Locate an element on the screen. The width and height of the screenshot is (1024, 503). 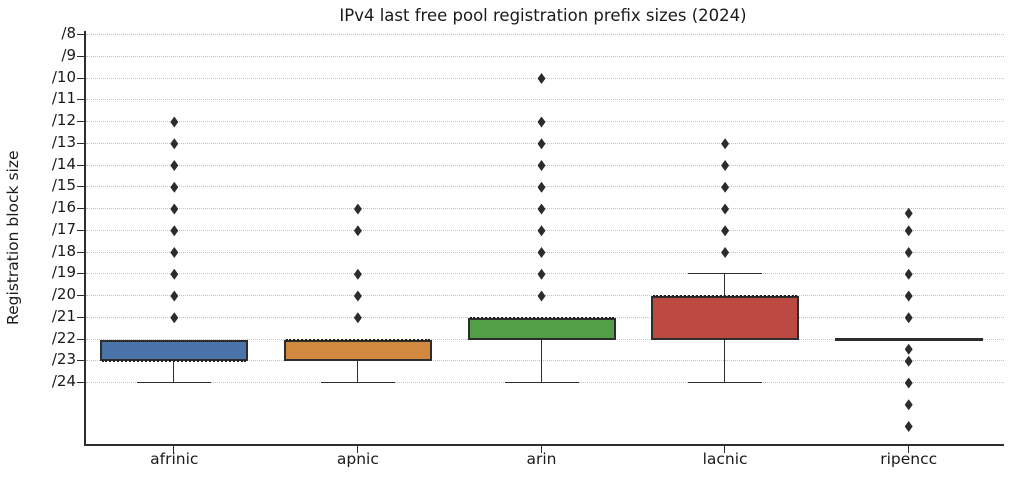
y-tick-label: /23 is located at coordinates (63, 359).